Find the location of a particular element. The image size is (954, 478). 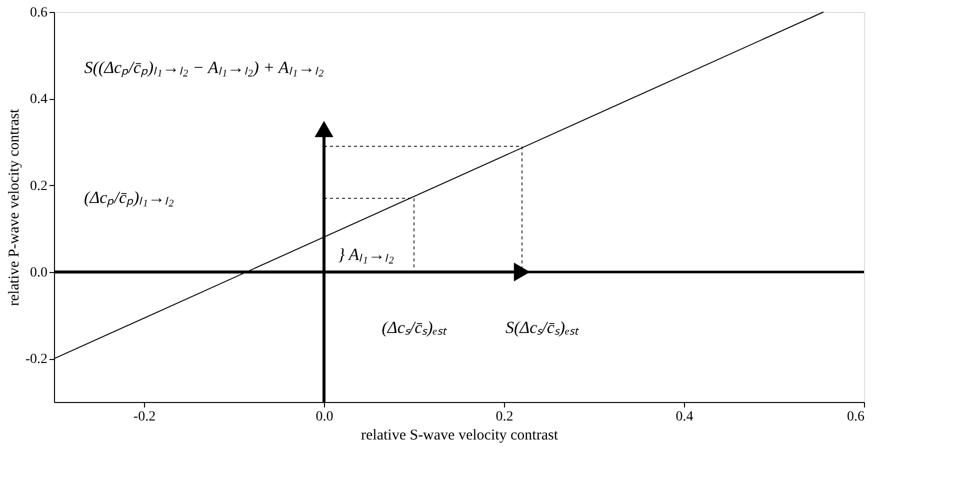

x-tick-label: 0.2 is located at coordinates (505, 417).